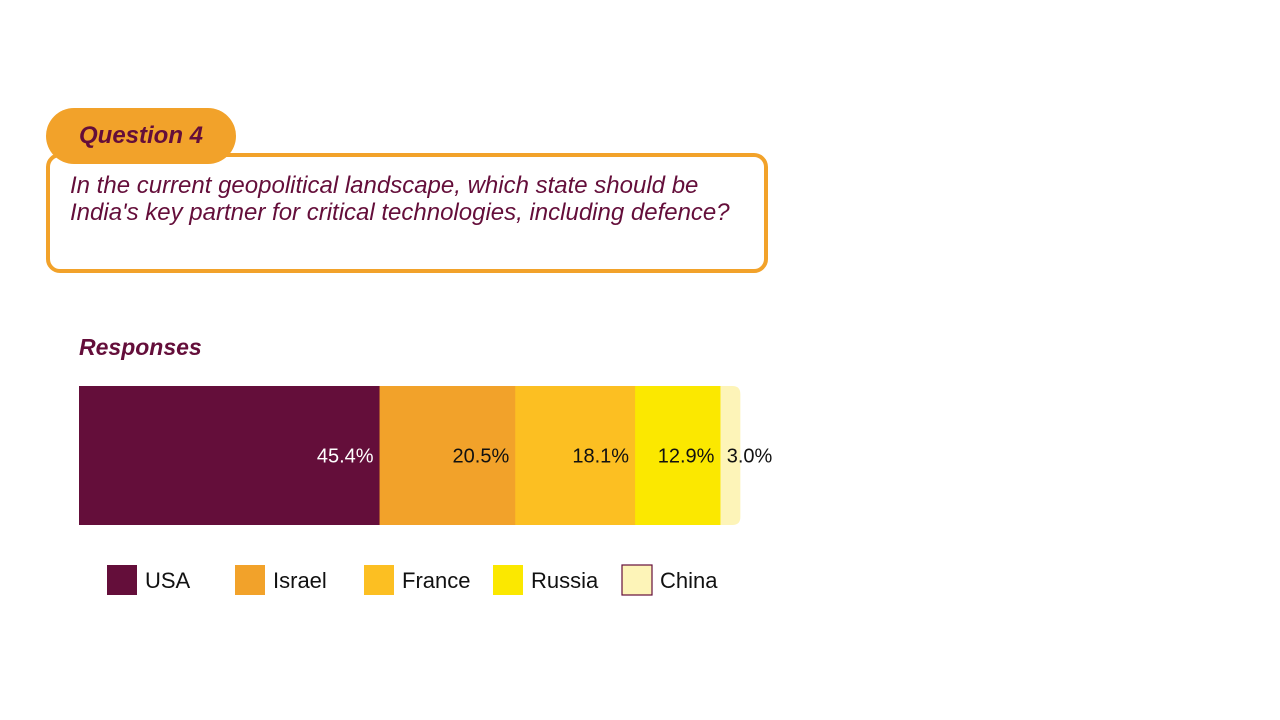 This screenshot has width=1280, height=720. Describe the element at coordinates (600, 457) in the screenshot. I see `data-label-france: 18.1%` at that location.